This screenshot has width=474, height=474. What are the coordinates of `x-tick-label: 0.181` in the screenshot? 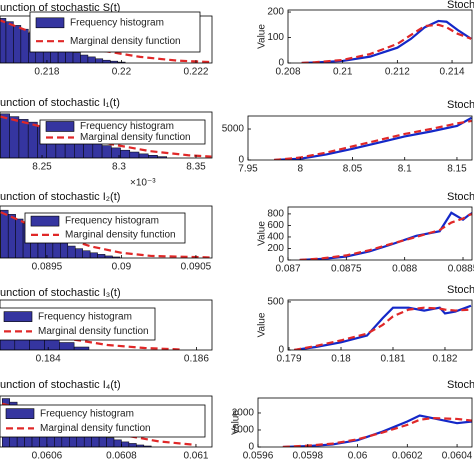 It's located at (392, 359).